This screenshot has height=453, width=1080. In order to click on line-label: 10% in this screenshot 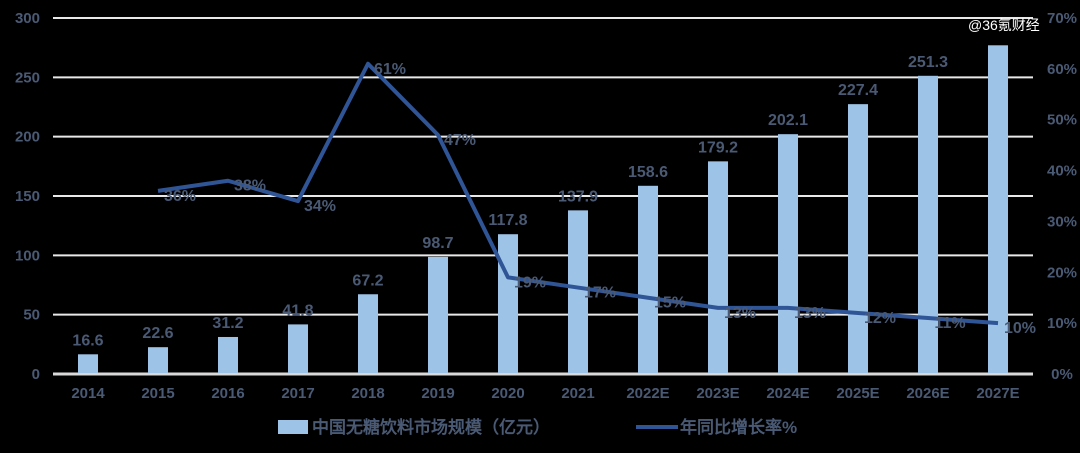, I will do `click(1020, 328)`.